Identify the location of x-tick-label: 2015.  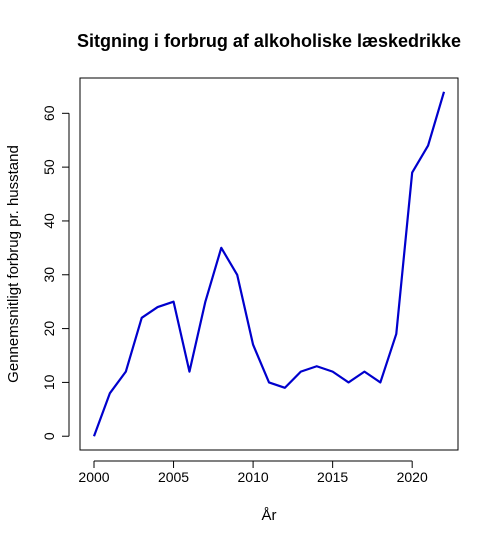
(332, 477).